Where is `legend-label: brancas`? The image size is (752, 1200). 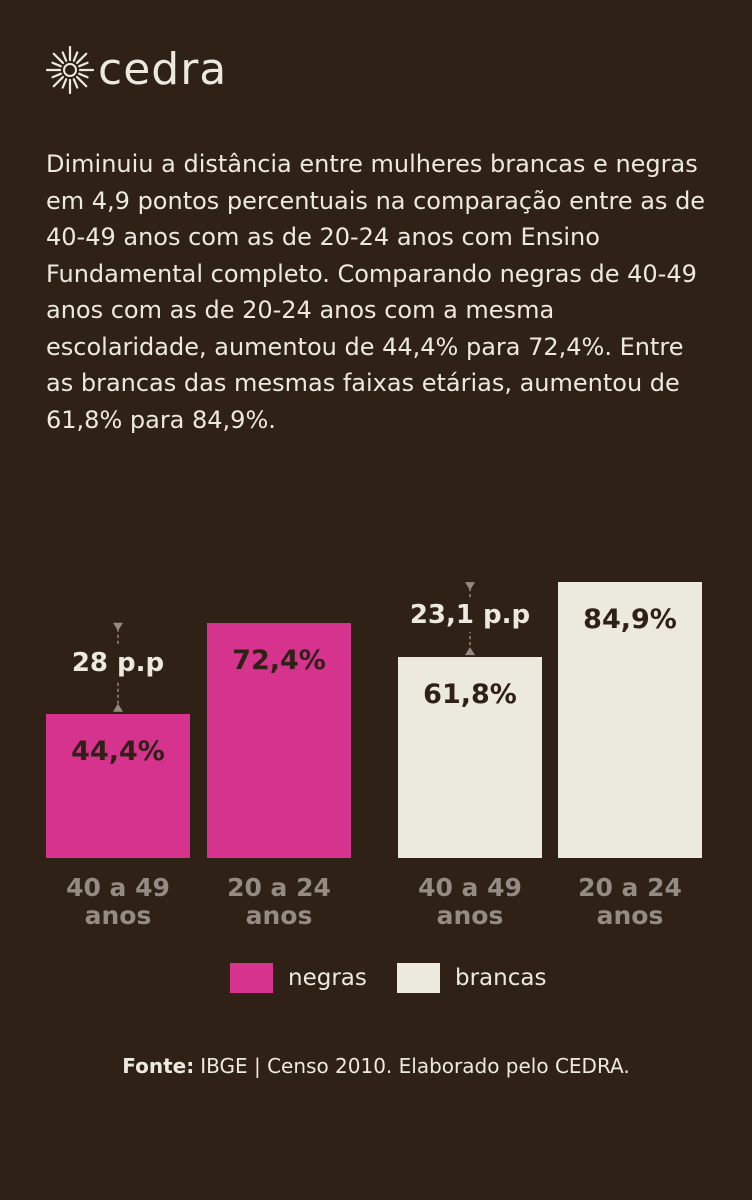 legend-label: brancas is located at coordinates (501, 978).